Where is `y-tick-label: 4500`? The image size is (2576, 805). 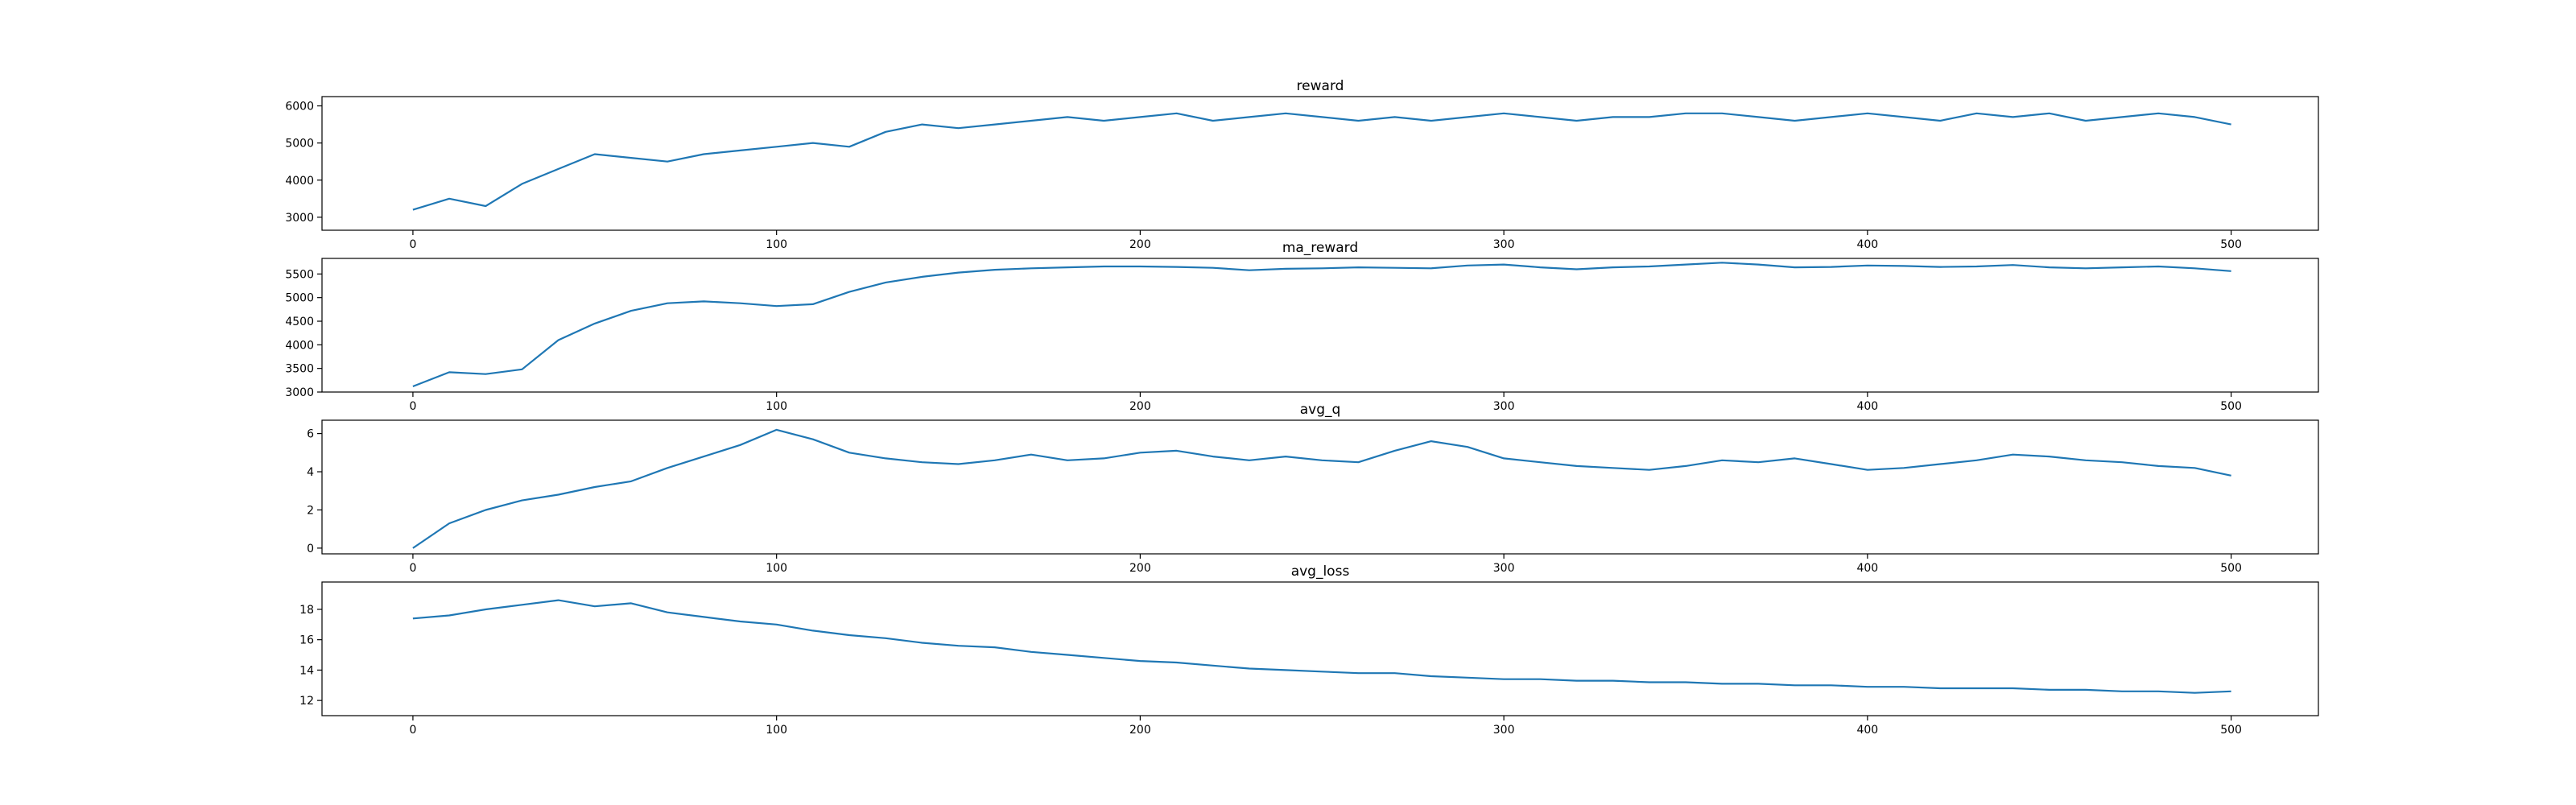
y-tick-label: 4500 is located at coordinates (299, 322).